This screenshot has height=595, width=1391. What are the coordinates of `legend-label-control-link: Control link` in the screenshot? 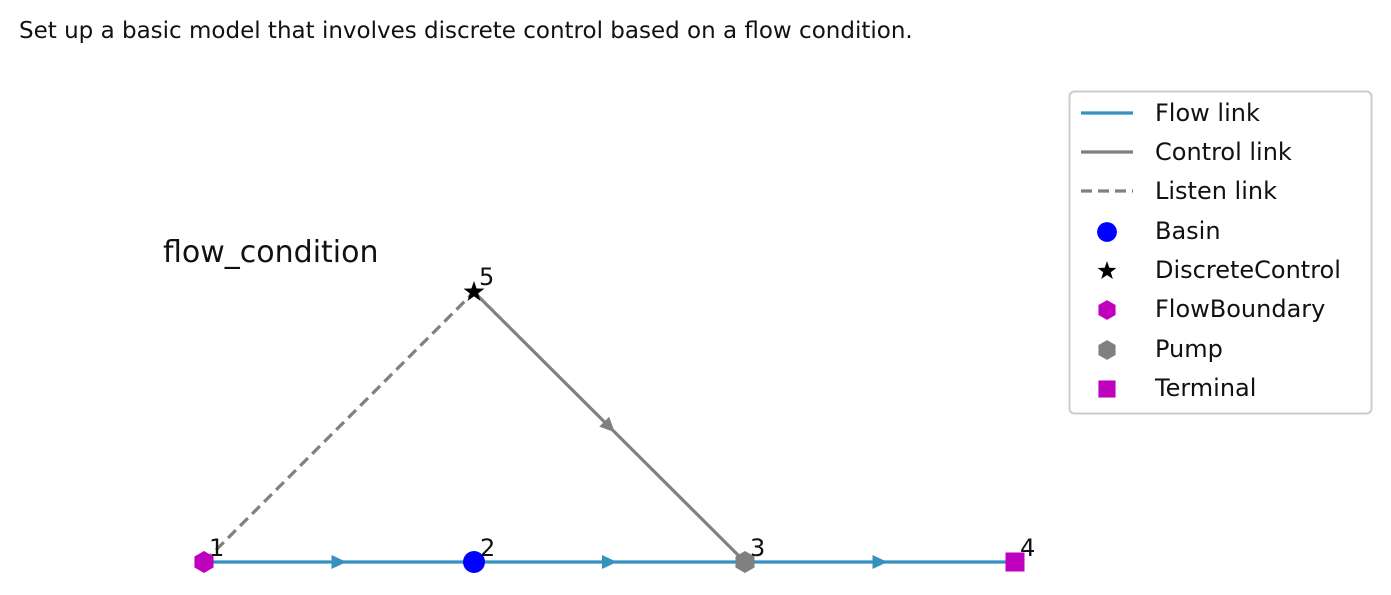 It's located at (1223, 152).